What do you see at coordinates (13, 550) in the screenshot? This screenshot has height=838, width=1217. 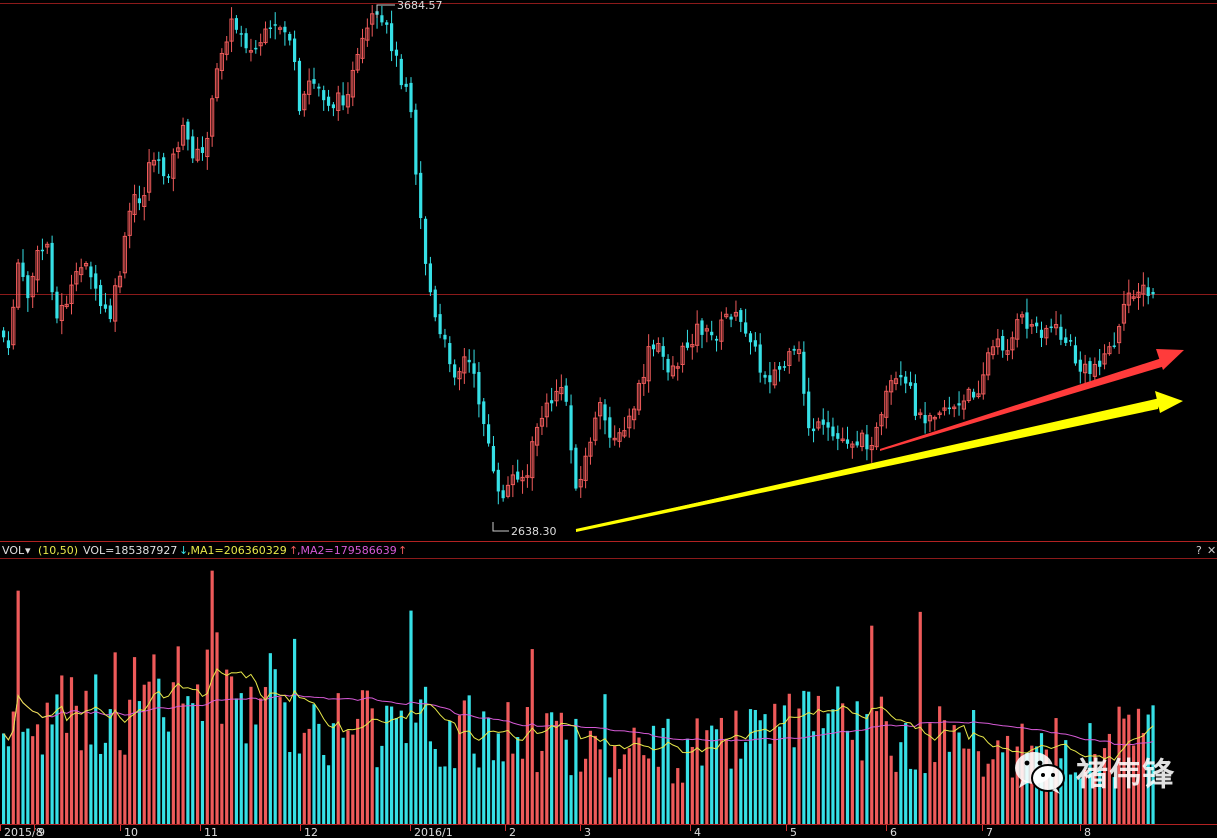 I see `vol-indicator: VOL` at bounding box center [13, 550].